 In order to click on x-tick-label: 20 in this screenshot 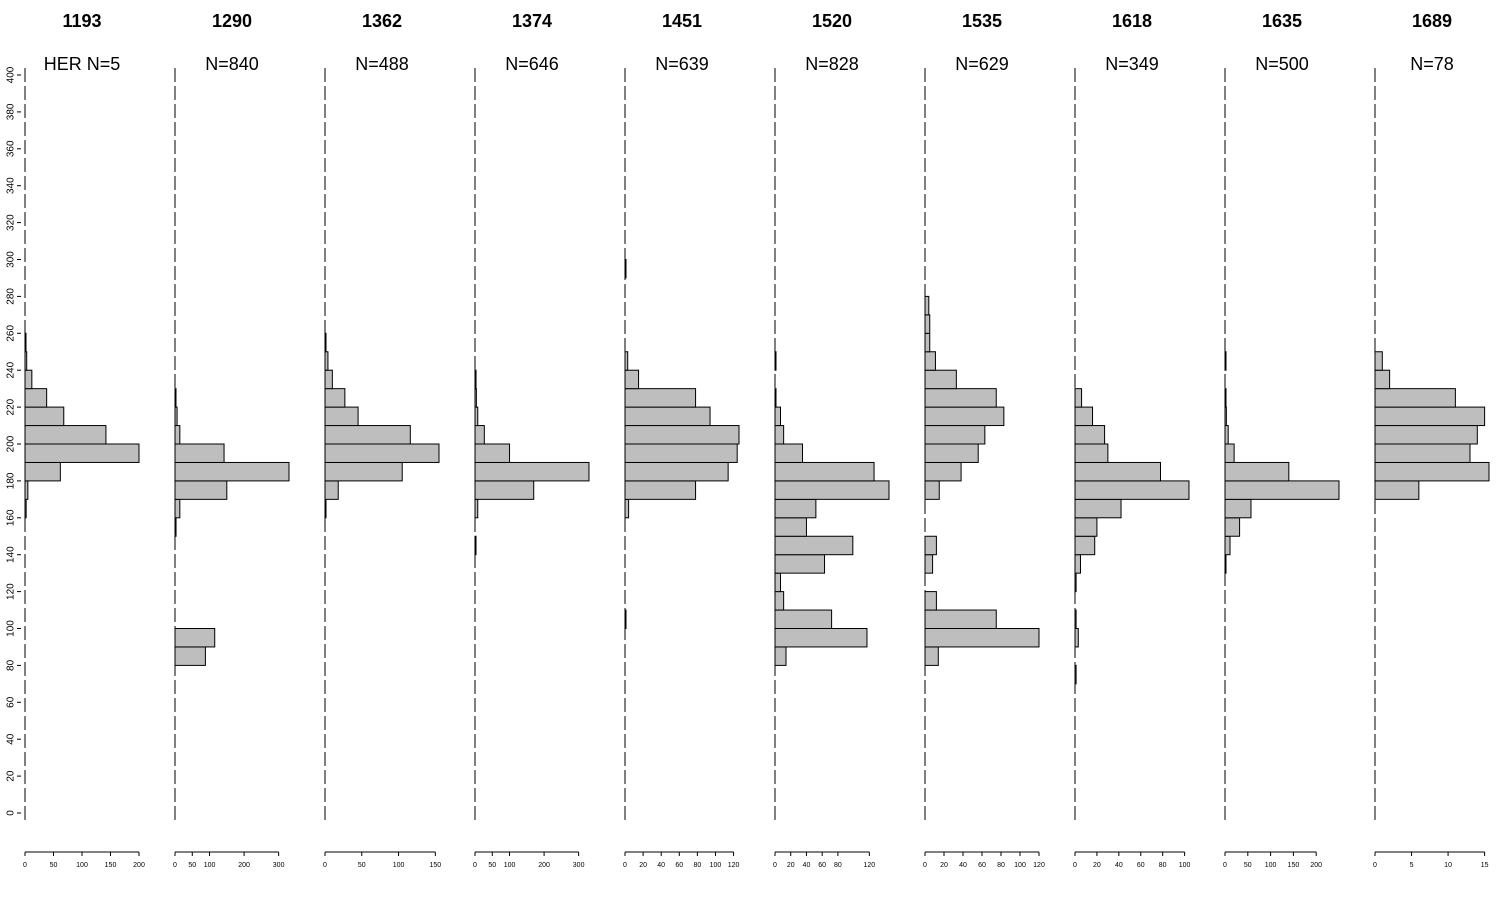, I will do `click(944, 865)`.